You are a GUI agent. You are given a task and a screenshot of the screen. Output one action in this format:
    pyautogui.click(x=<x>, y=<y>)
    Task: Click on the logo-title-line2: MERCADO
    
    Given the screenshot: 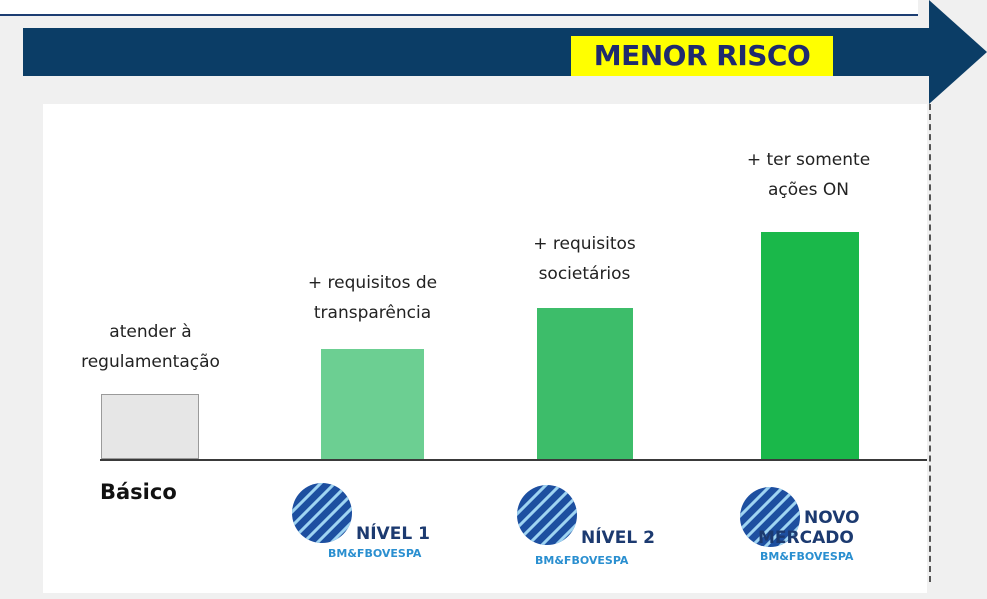 What is the action you would take?
    pyautogui.click(x=806, y=538)
    